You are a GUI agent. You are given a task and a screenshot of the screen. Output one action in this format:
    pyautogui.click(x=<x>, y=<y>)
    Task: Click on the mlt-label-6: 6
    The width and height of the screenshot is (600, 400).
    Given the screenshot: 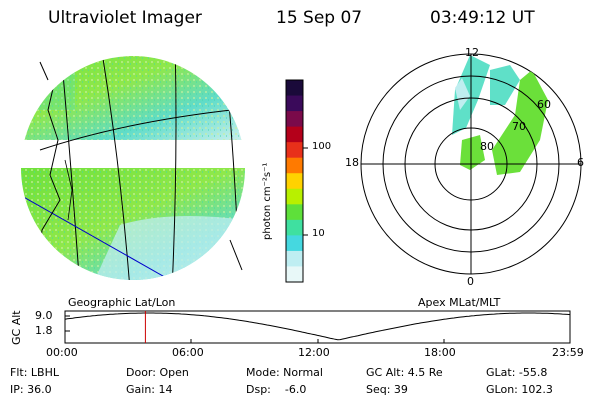 What is the action you would take?
    pyautogui.click(x=580, y=162)
    